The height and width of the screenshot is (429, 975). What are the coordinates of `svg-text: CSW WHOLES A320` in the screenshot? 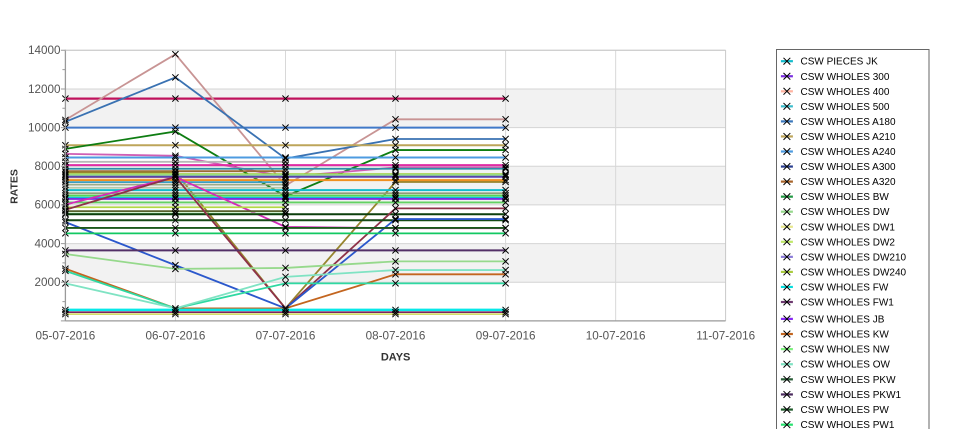 It's located at (848, 182).